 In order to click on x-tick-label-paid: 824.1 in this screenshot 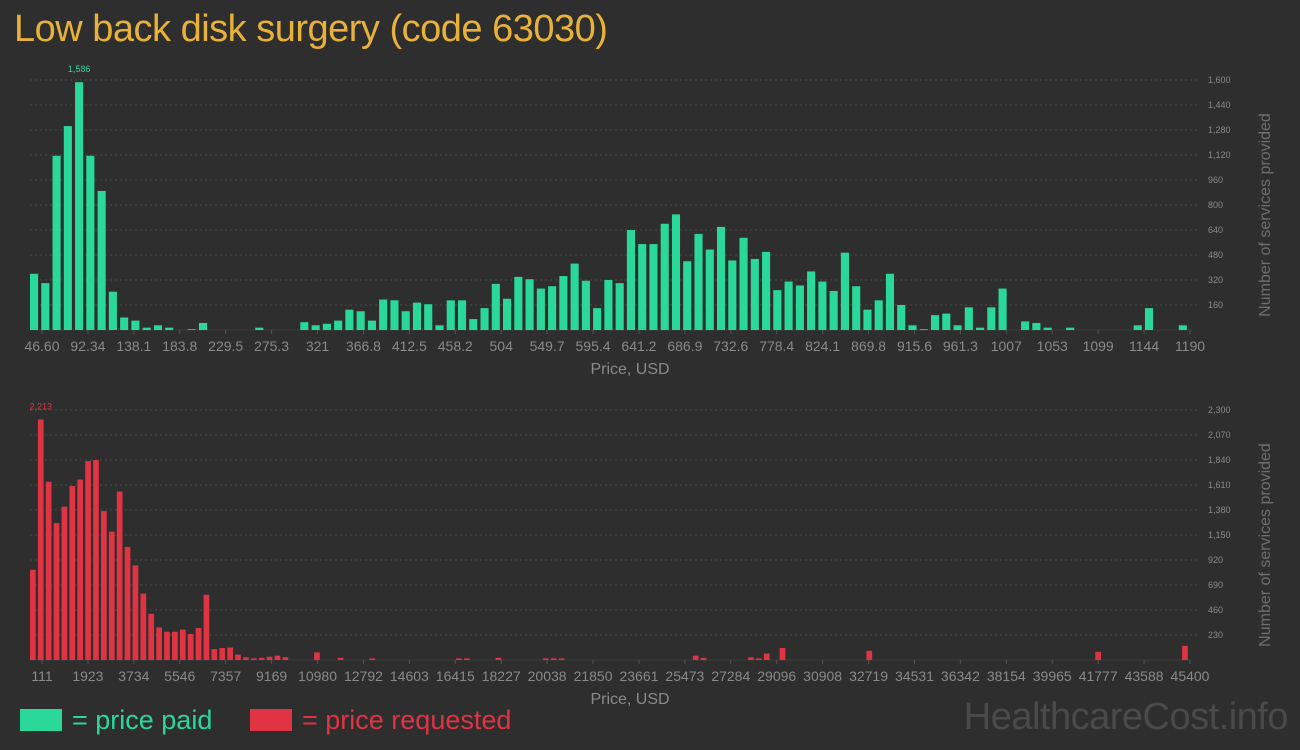, I will do `click(822, 346)`.